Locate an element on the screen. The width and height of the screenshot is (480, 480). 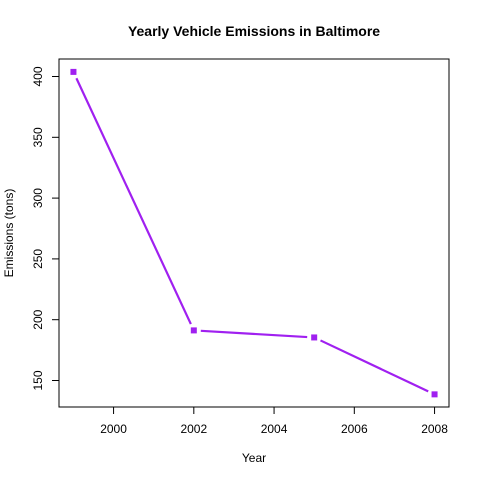
y-axis: 150 200 250 300 350 400 is located at coordinates (45, 228).